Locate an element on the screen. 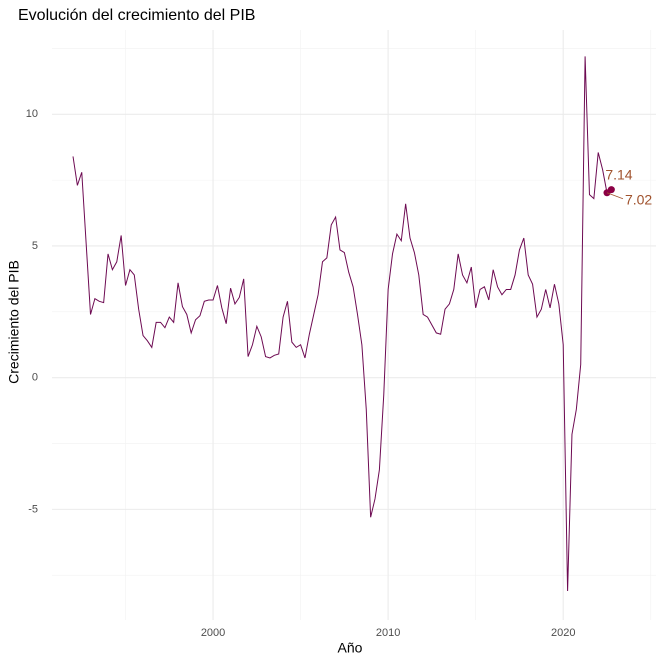  point-label: 7.14 is located at coordinates (618, 174).